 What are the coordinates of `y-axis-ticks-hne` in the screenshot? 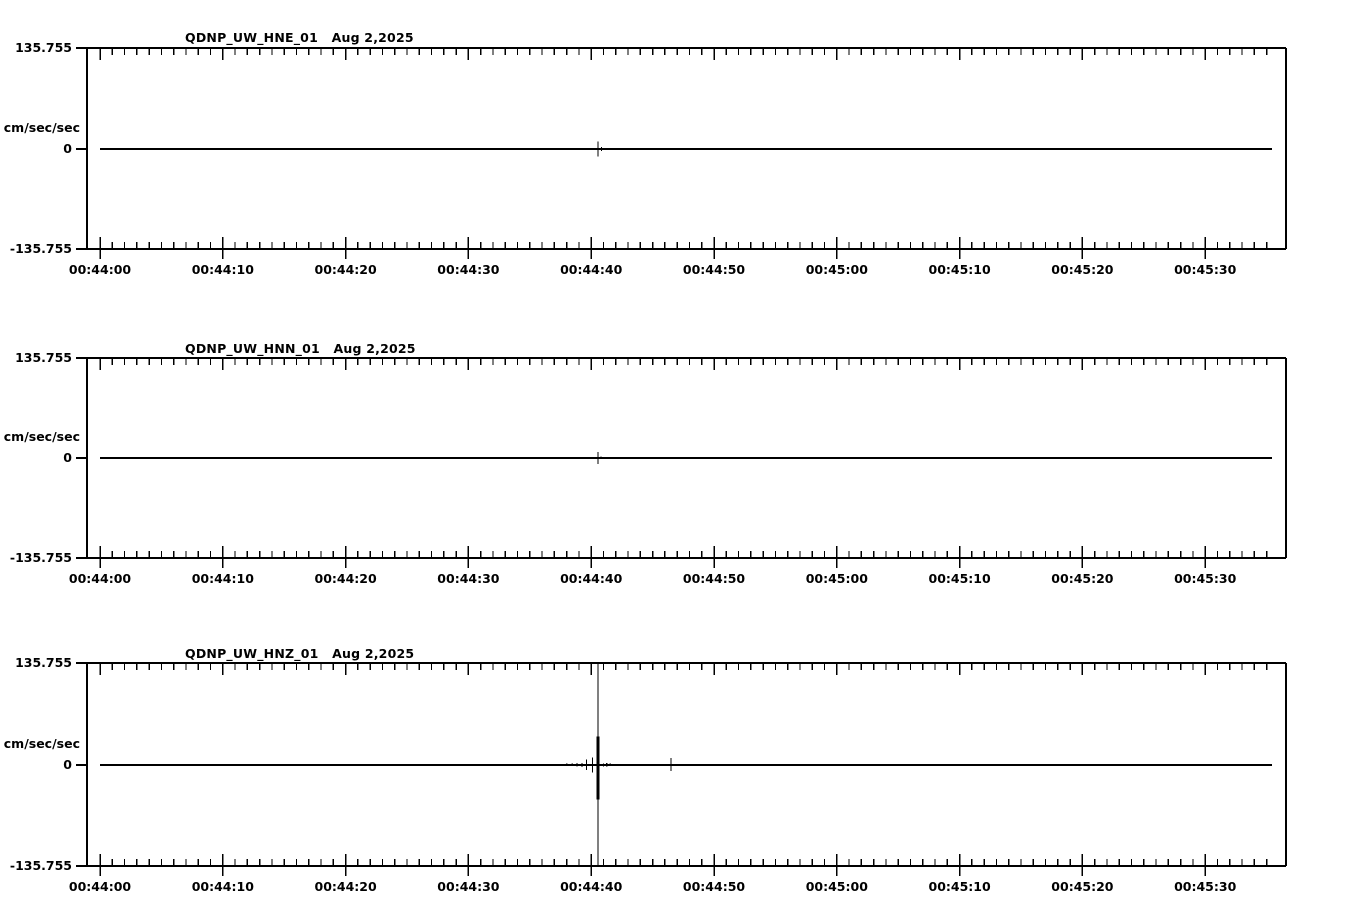 It's located at (81, 148).